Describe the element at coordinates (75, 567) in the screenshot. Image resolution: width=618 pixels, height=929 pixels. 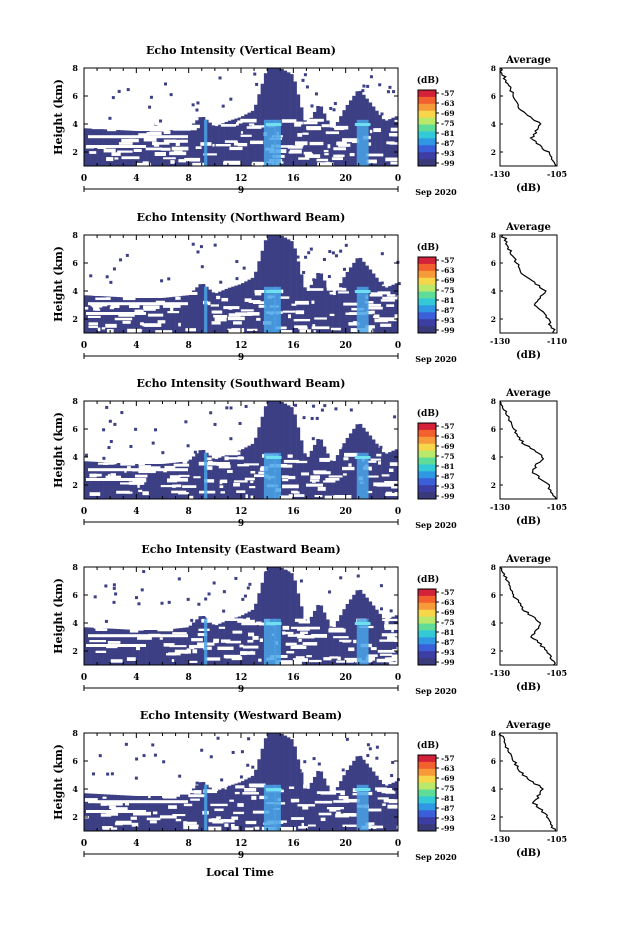
I see `y-tick-label: 8` at that location.